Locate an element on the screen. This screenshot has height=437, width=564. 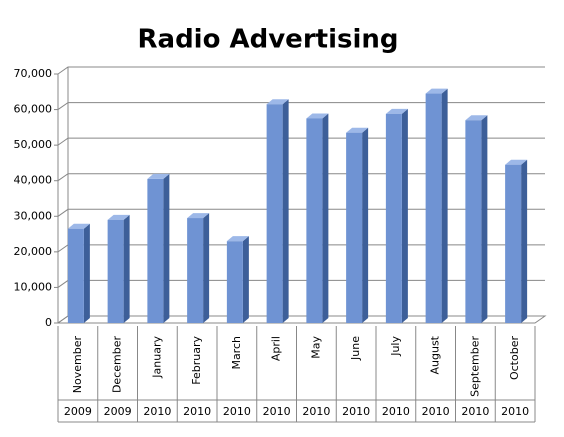
y-tick-label: 30,000 is located at coordinates (33, 215).